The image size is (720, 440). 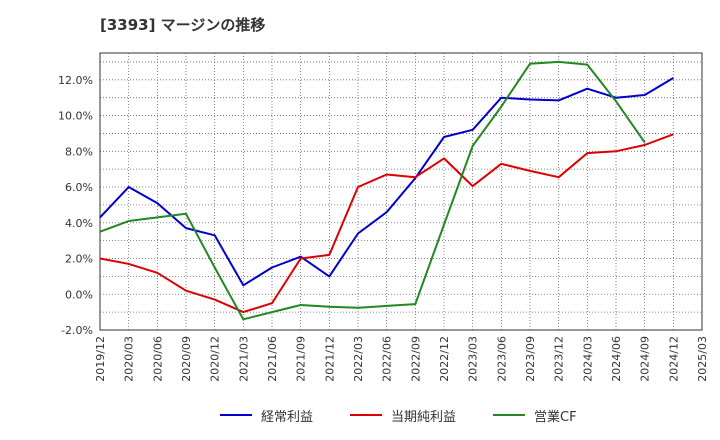 I want to click on y-tick-label: 8.0%, so click(x=79, y=151).